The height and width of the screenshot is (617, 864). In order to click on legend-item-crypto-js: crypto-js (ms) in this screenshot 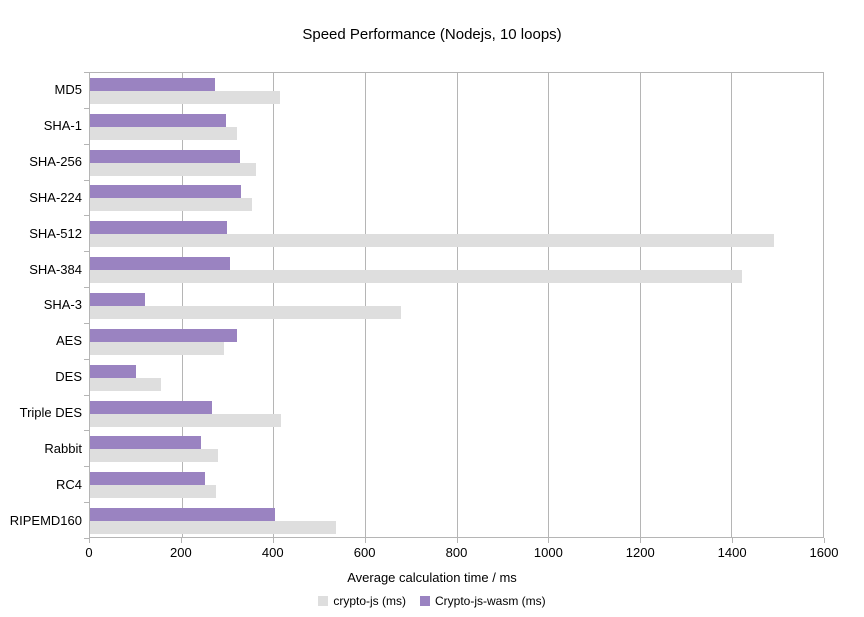, I will do `click(362, 601)`.